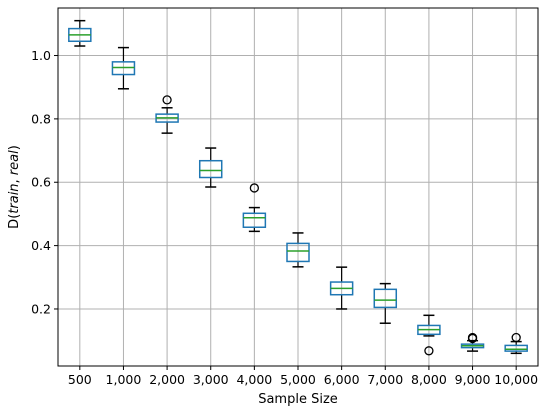  I want to click on y-tick-label: 0.6, so click(41, 182).